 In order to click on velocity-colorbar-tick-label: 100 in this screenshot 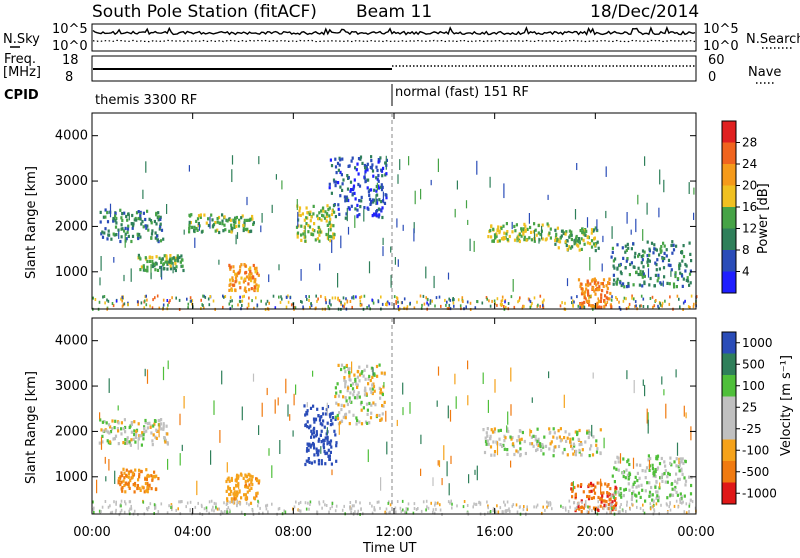, I will do `click(753, 386)`.